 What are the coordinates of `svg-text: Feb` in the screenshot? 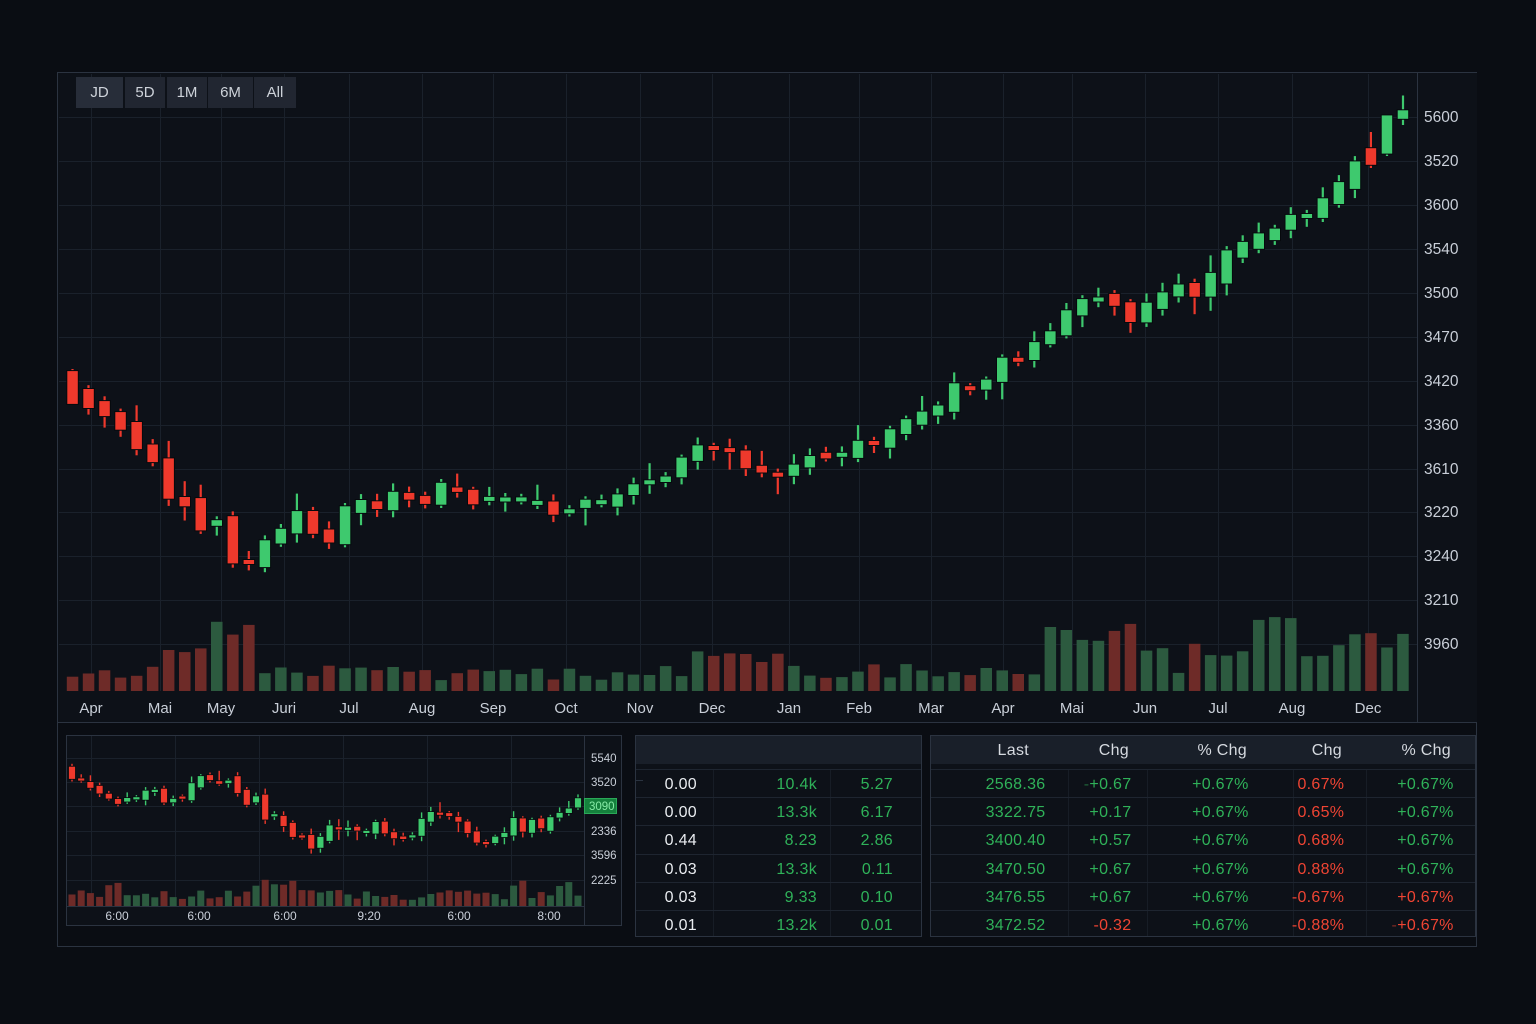 It's located at (859, 708).